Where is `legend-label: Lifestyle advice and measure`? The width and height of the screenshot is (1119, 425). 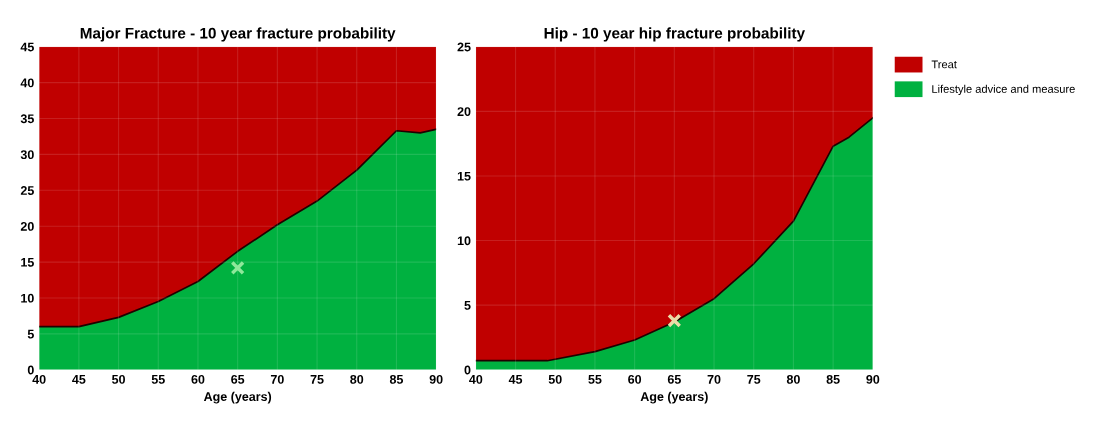
legend-label: Lifestyle advice and measure is located at coordinates (1003, 90).